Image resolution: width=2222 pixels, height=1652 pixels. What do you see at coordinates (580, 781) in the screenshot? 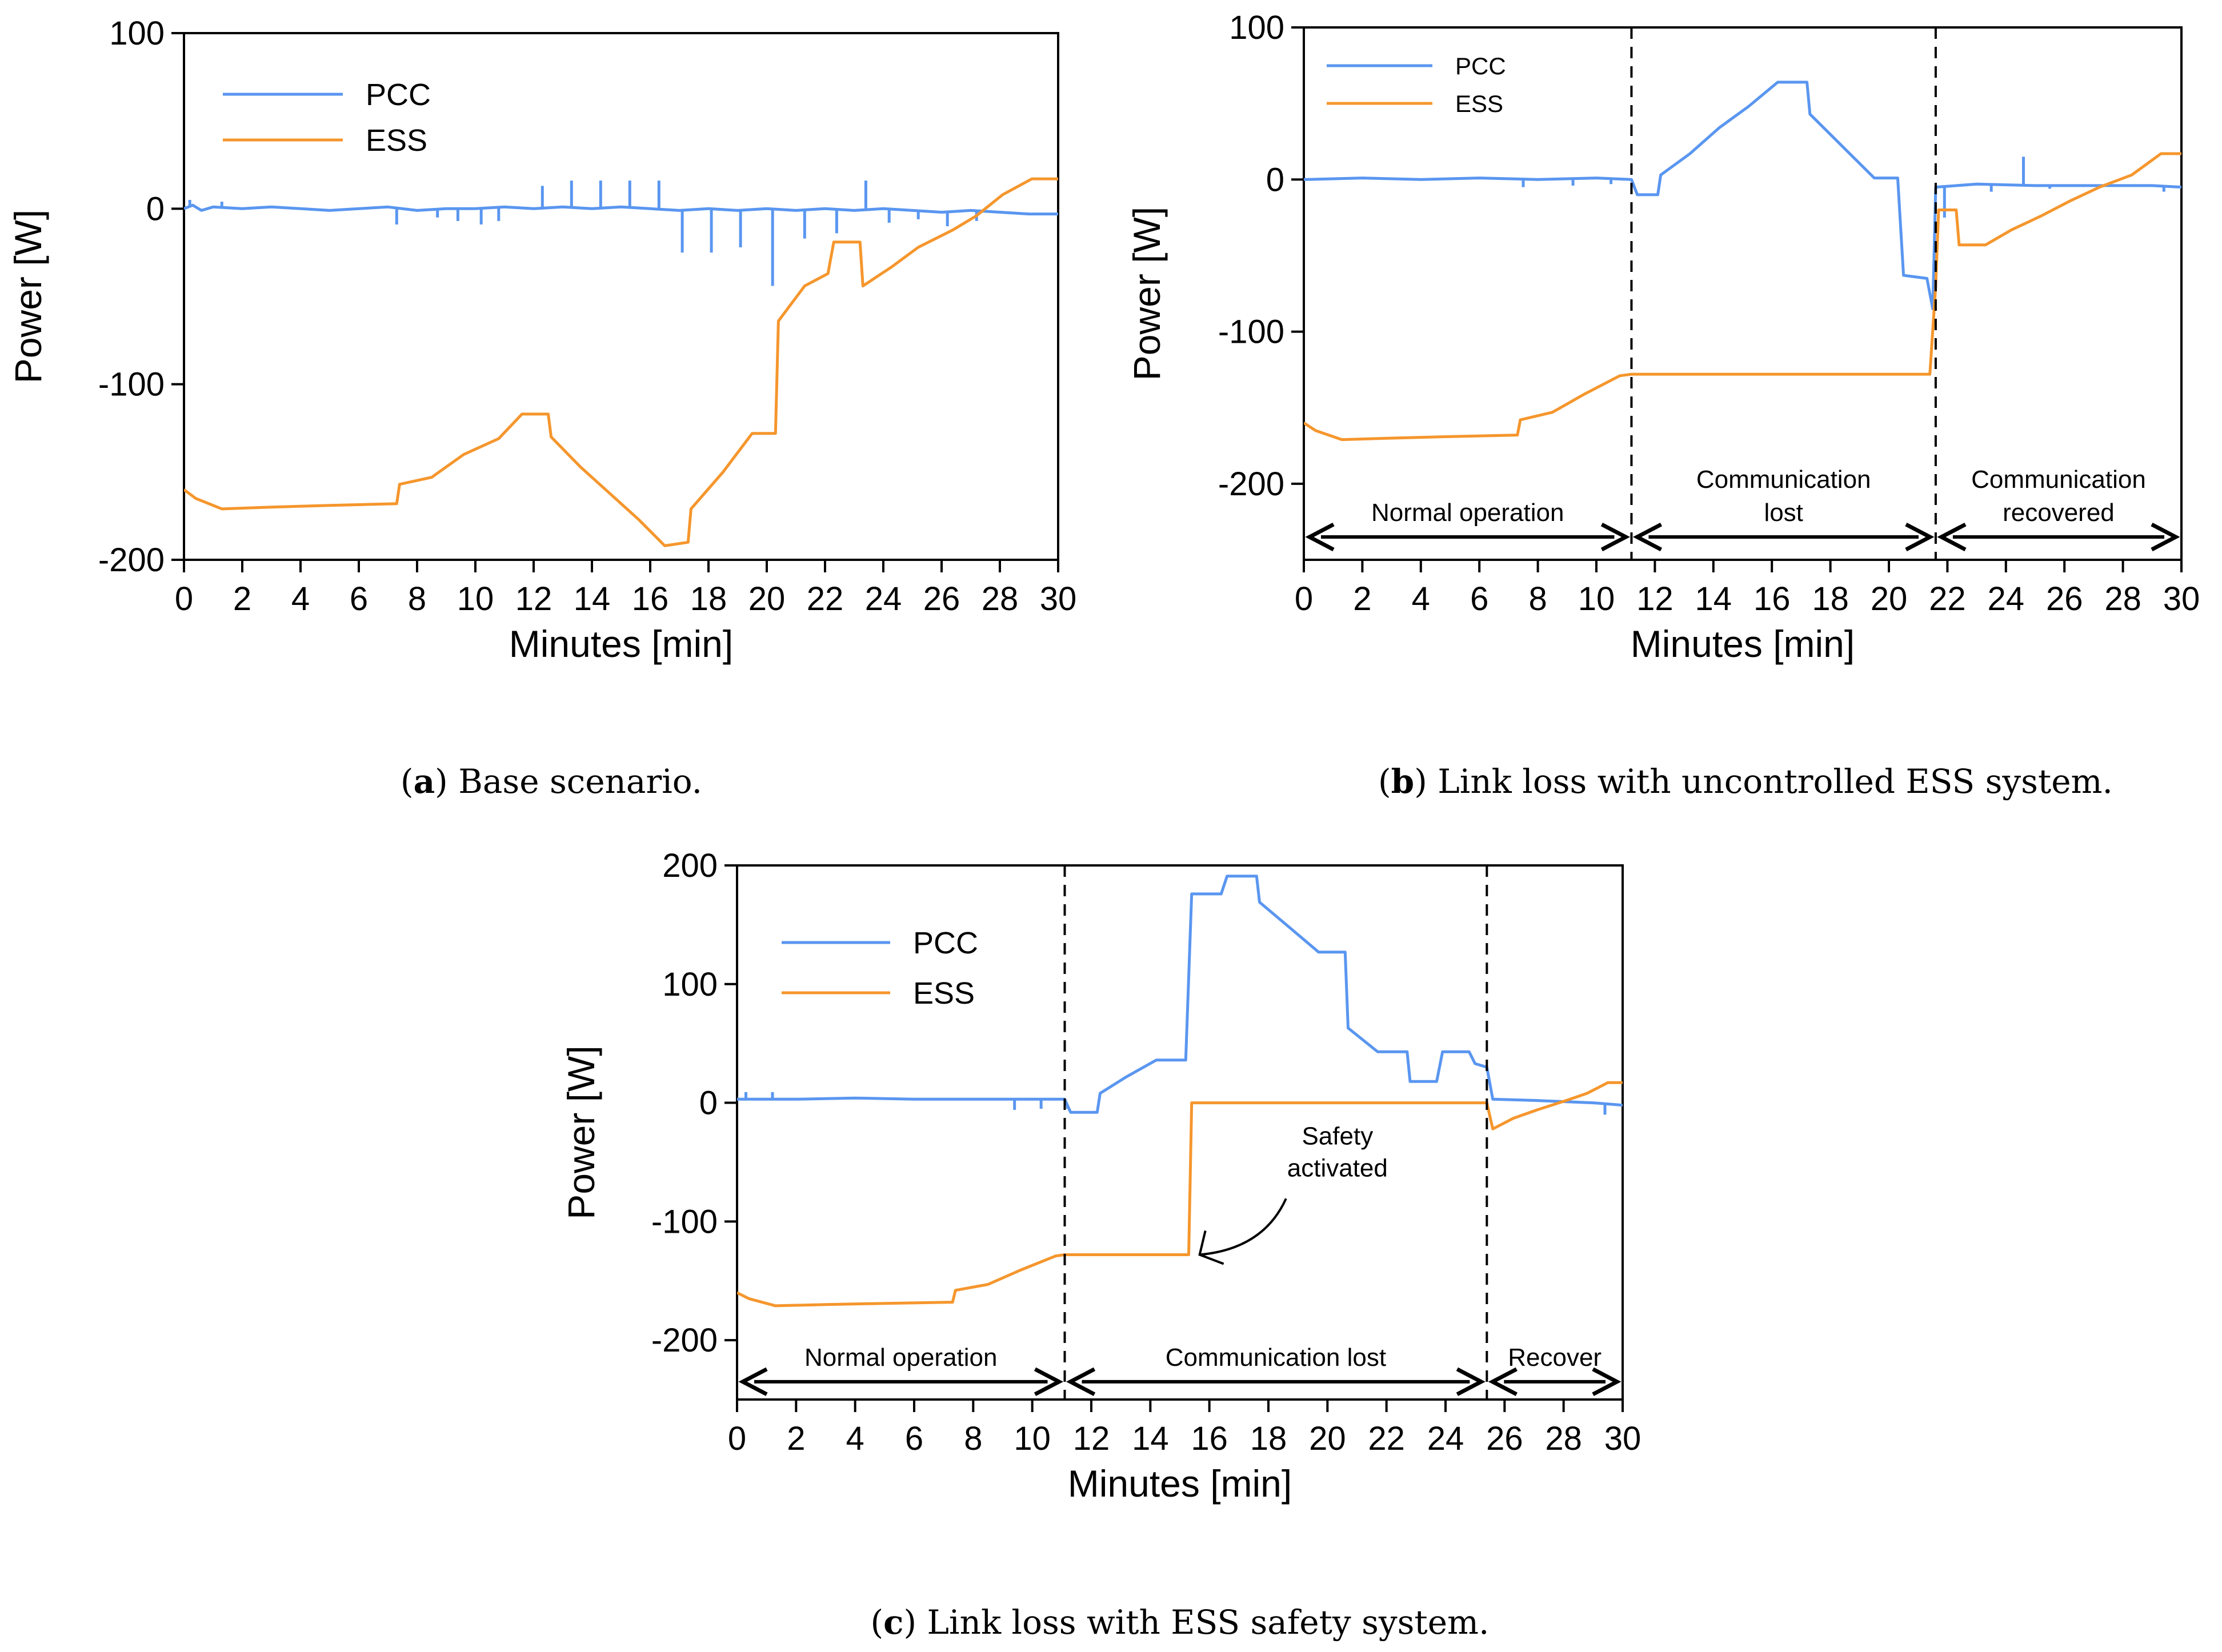
I see `caption-body: Base scenario.` at bounding box center [580, 781].